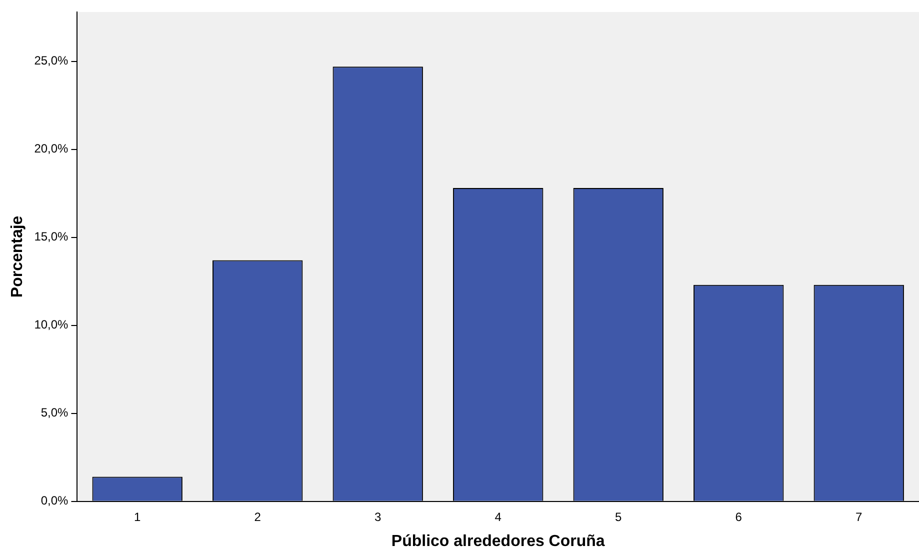  What do you see at coordinates (498, 541) in the screenshot?
I see `x-axis-title: Público alrededores Coruña` at bounding box center [498, 541].